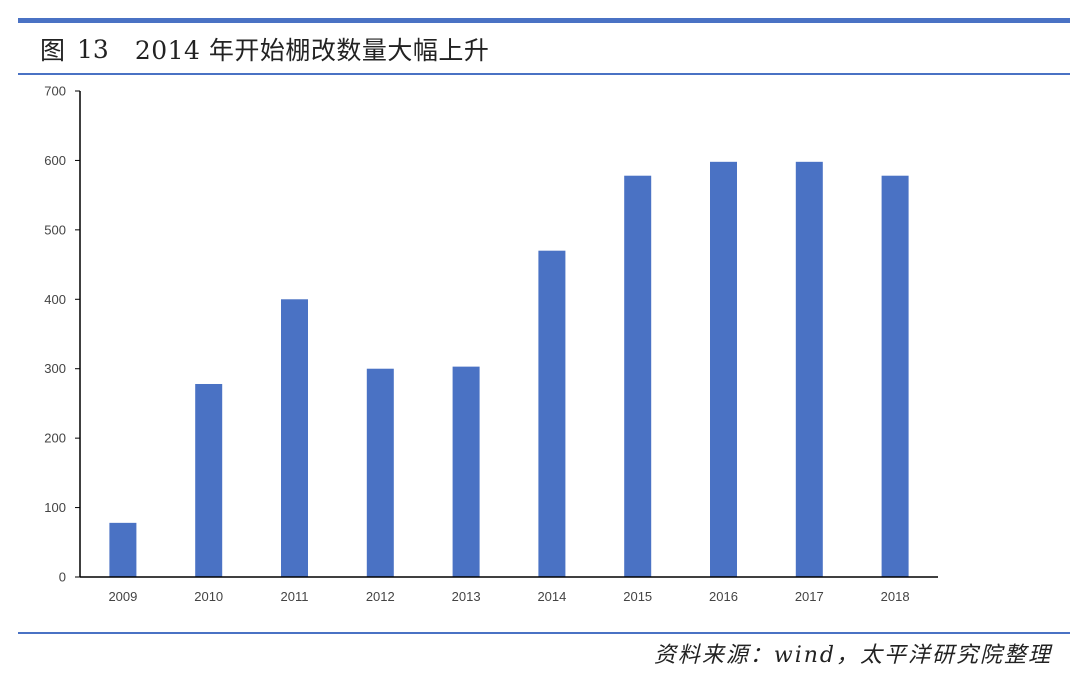  I want to click on x-tick-label: 2012, so click(380, 596).